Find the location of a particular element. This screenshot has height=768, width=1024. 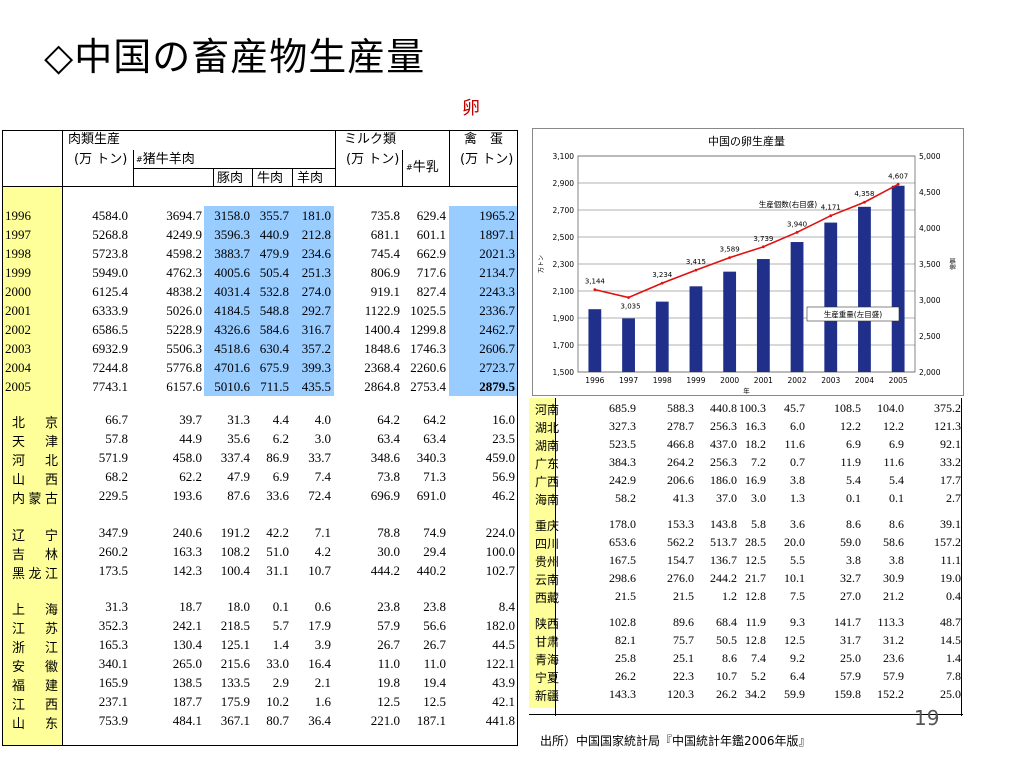

table-cell: 2134.7 is located at coordinates (497, 272).